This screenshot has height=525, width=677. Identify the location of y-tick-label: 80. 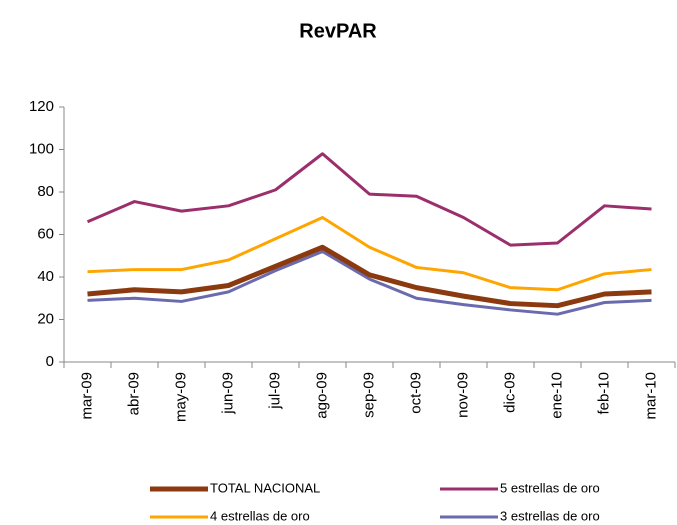
(45, 191).